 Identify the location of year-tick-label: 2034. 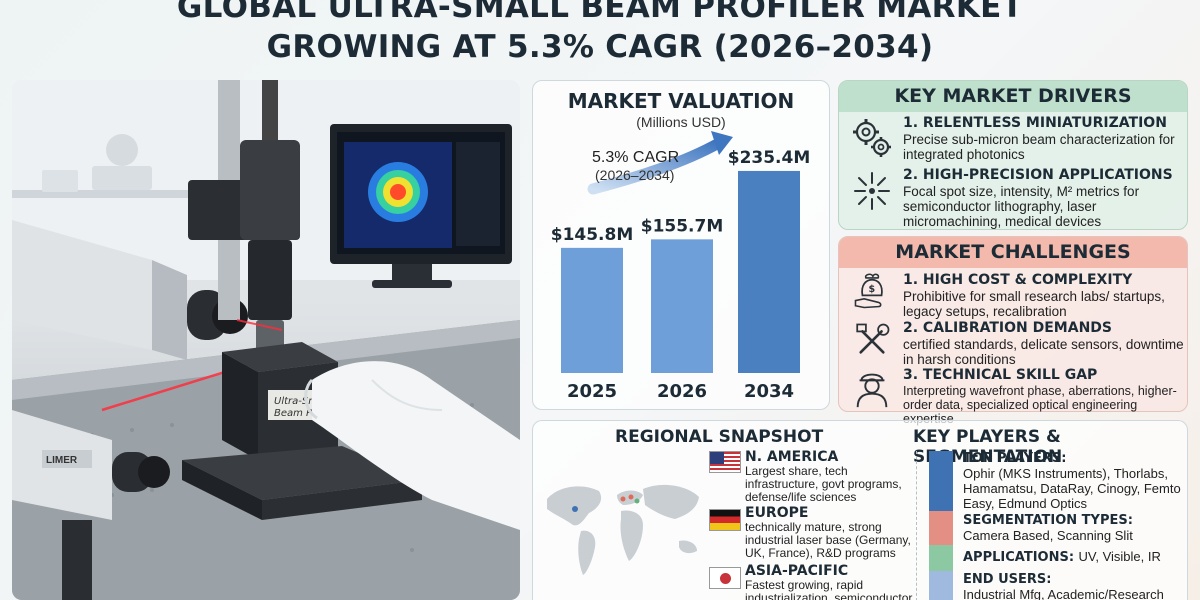
(769, 391).